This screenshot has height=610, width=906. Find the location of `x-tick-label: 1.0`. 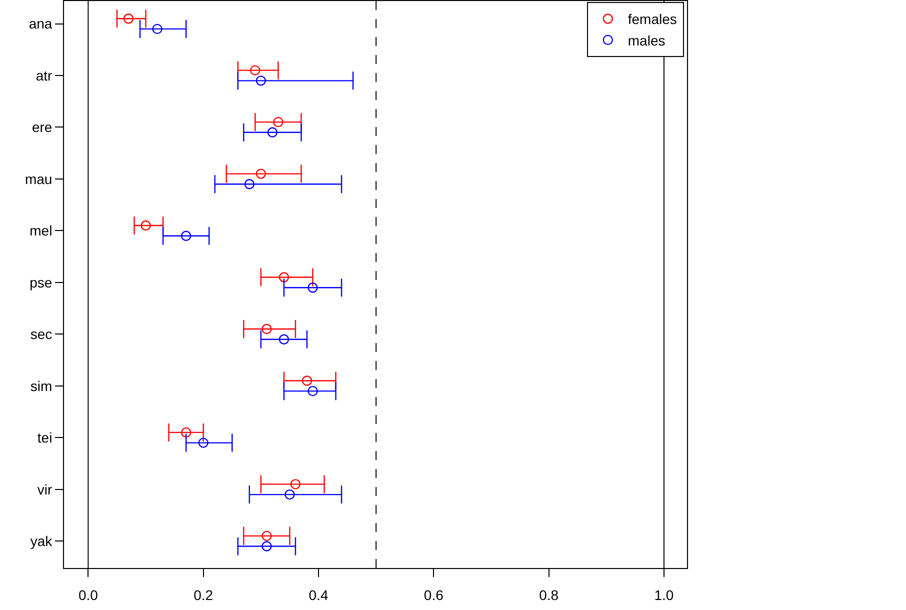

x-tick-label: 1.0 is located at coordinates (664, 594).